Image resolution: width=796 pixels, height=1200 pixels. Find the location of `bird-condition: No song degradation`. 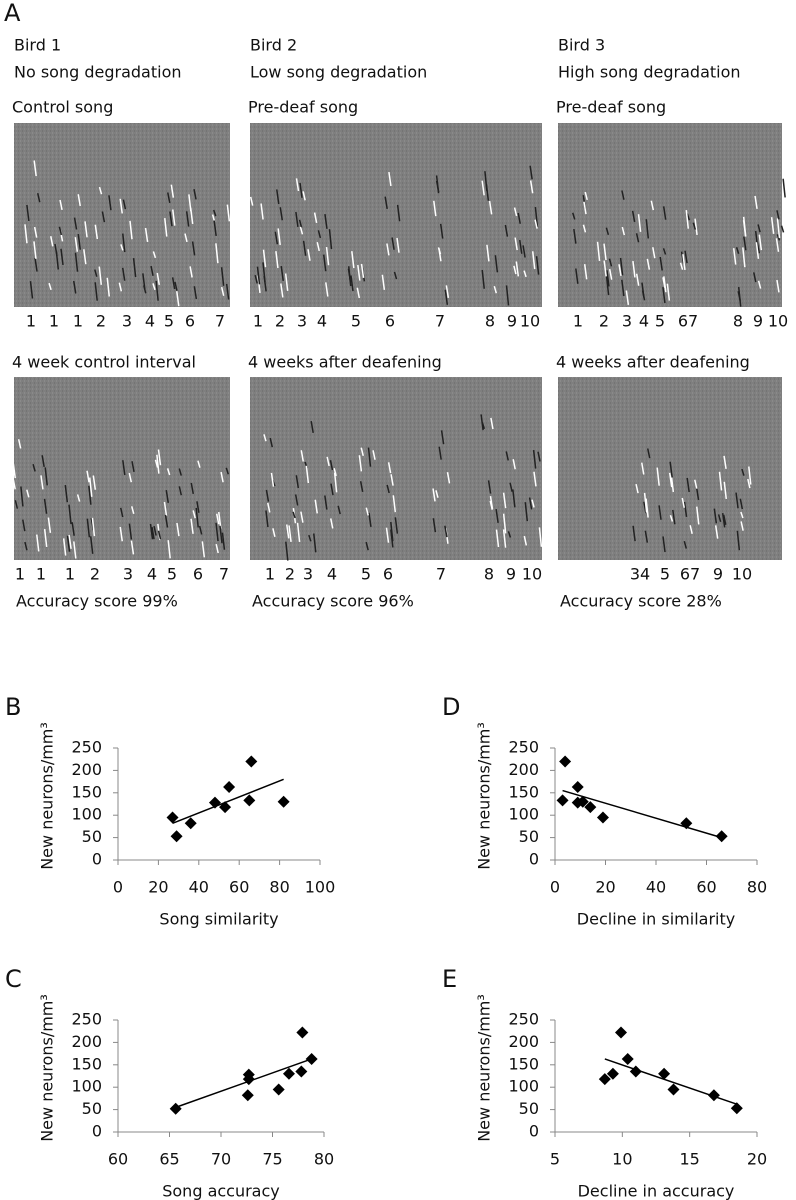

bird-condition: No song degradation is located at coordinates (98, 72).